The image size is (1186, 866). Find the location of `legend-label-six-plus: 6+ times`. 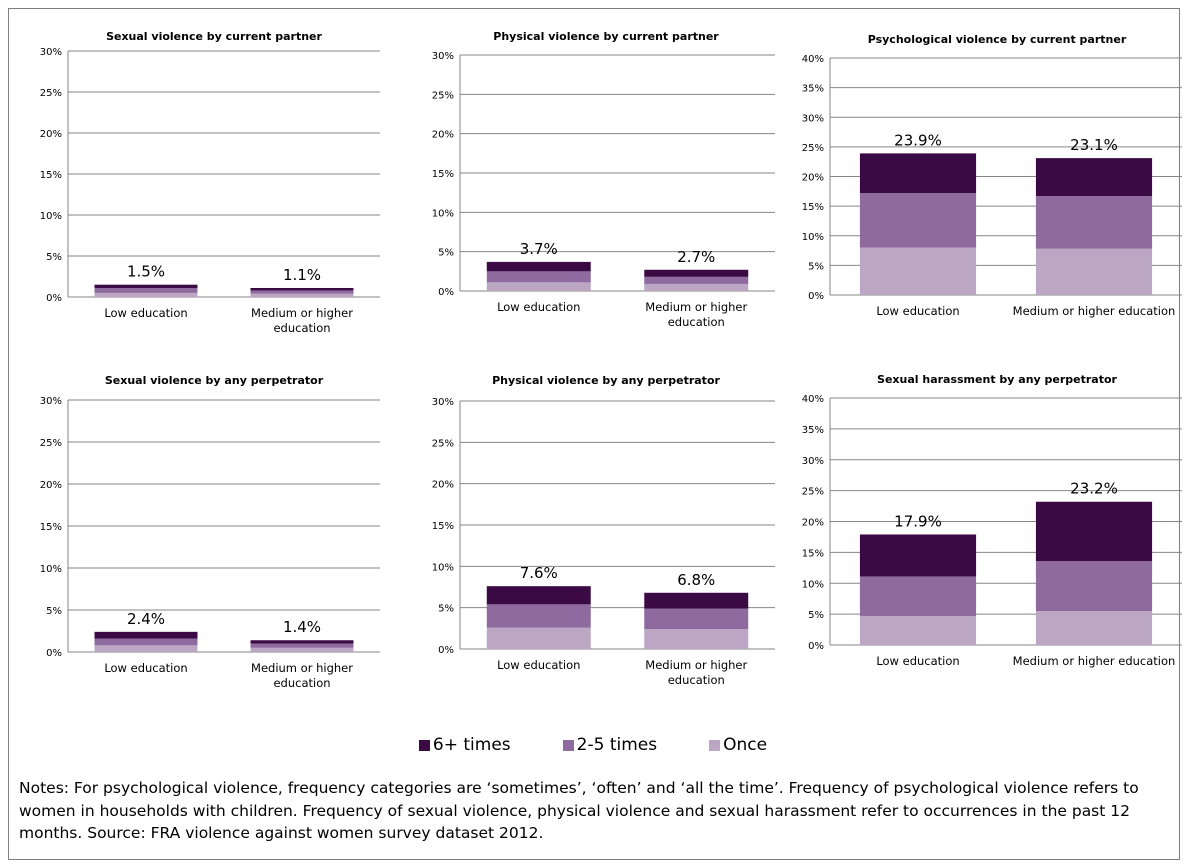

legend-label-six-plus: 6+ times is located at coordinates (471, 745).